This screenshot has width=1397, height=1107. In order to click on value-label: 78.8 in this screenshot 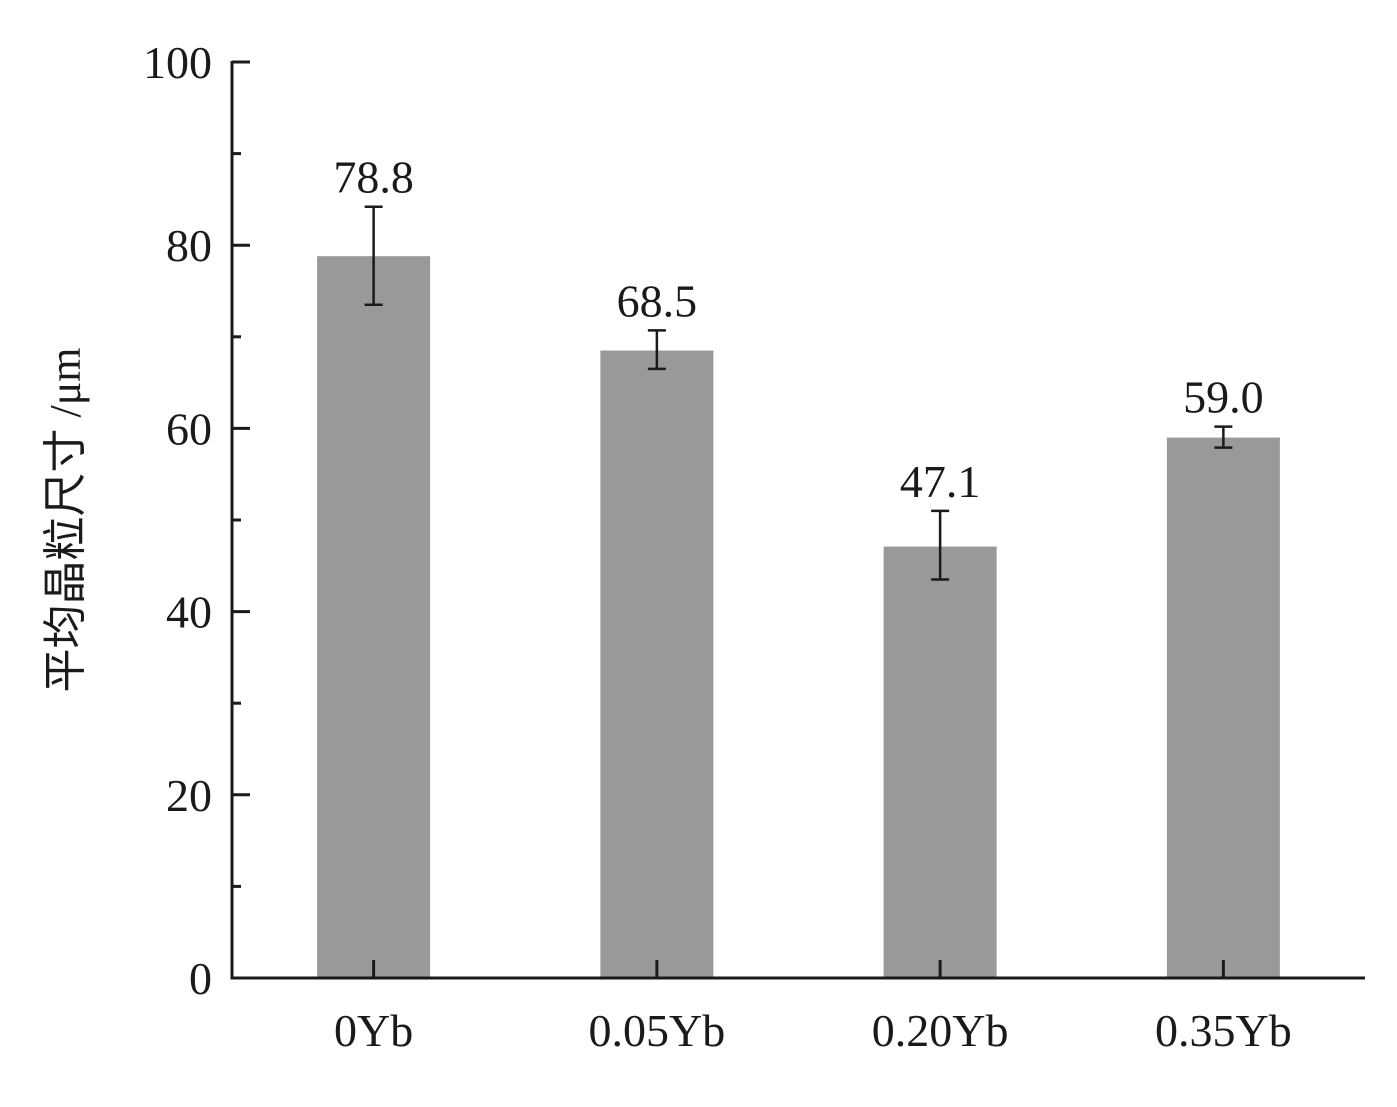, I will do `click(373, 177)`.